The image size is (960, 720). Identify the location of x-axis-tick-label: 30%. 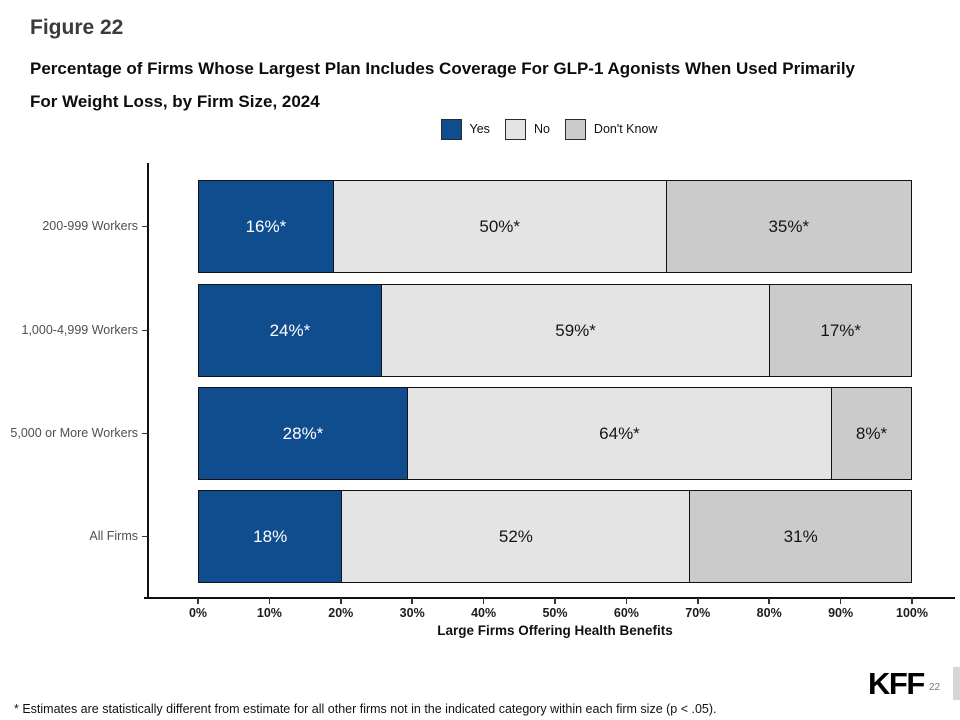
(412, 613).